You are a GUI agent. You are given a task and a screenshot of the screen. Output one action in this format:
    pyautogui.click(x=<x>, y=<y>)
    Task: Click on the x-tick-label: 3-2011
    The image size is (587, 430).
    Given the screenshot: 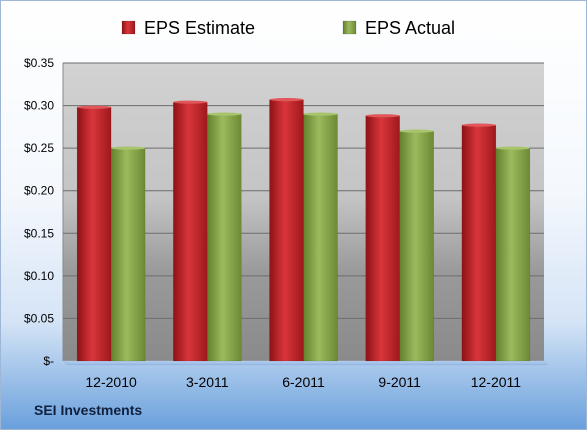 What is the action you would take?
    pyautogui.click(x=207, y=382)
    